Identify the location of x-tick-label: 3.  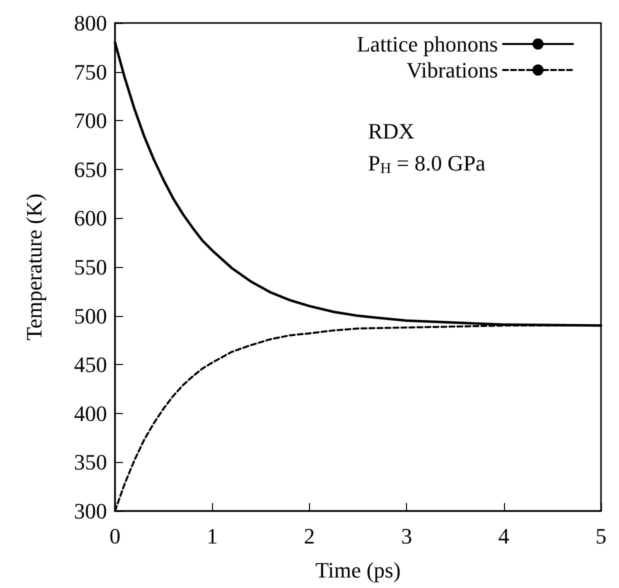
(406, 536).